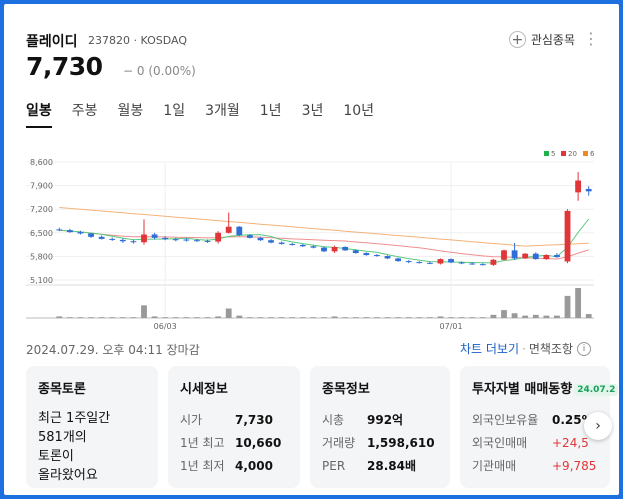 The image size is (623, 499). What do you see at coordinates (505, 420) in the screenshot?
I see `info-label: 외국인보유율` at bounding box center [505, 420].